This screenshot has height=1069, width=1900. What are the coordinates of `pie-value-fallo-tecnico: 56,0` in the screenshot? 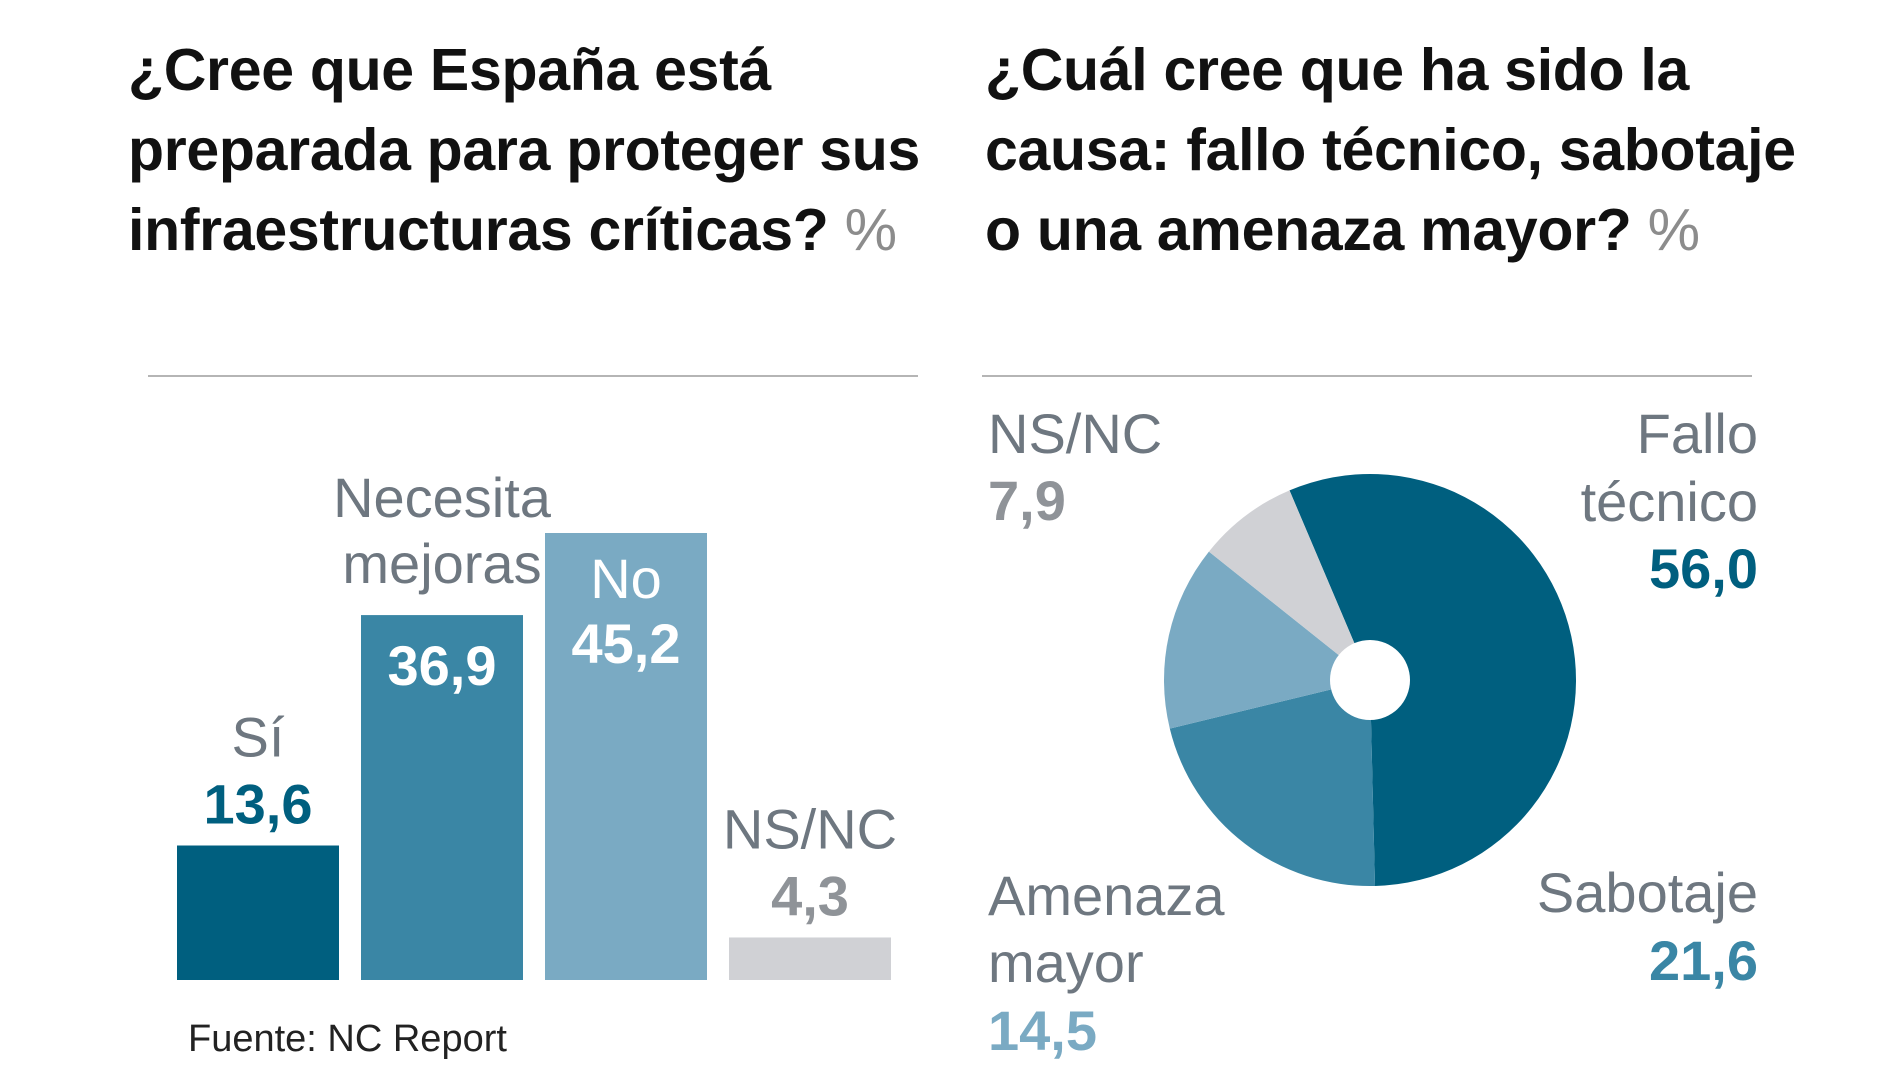 It's located at (1703, 568).